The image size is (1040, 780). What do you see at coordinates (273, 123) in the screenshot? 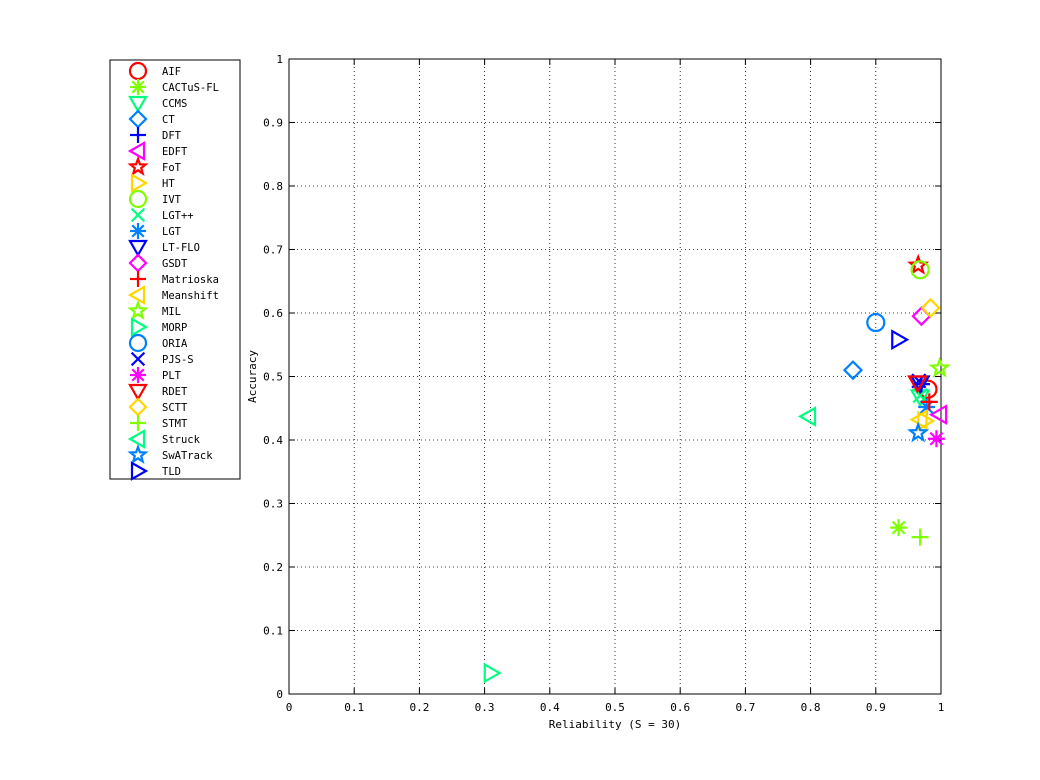
I see `y-tick-label: 0.9` at bounding box center [273, 123].